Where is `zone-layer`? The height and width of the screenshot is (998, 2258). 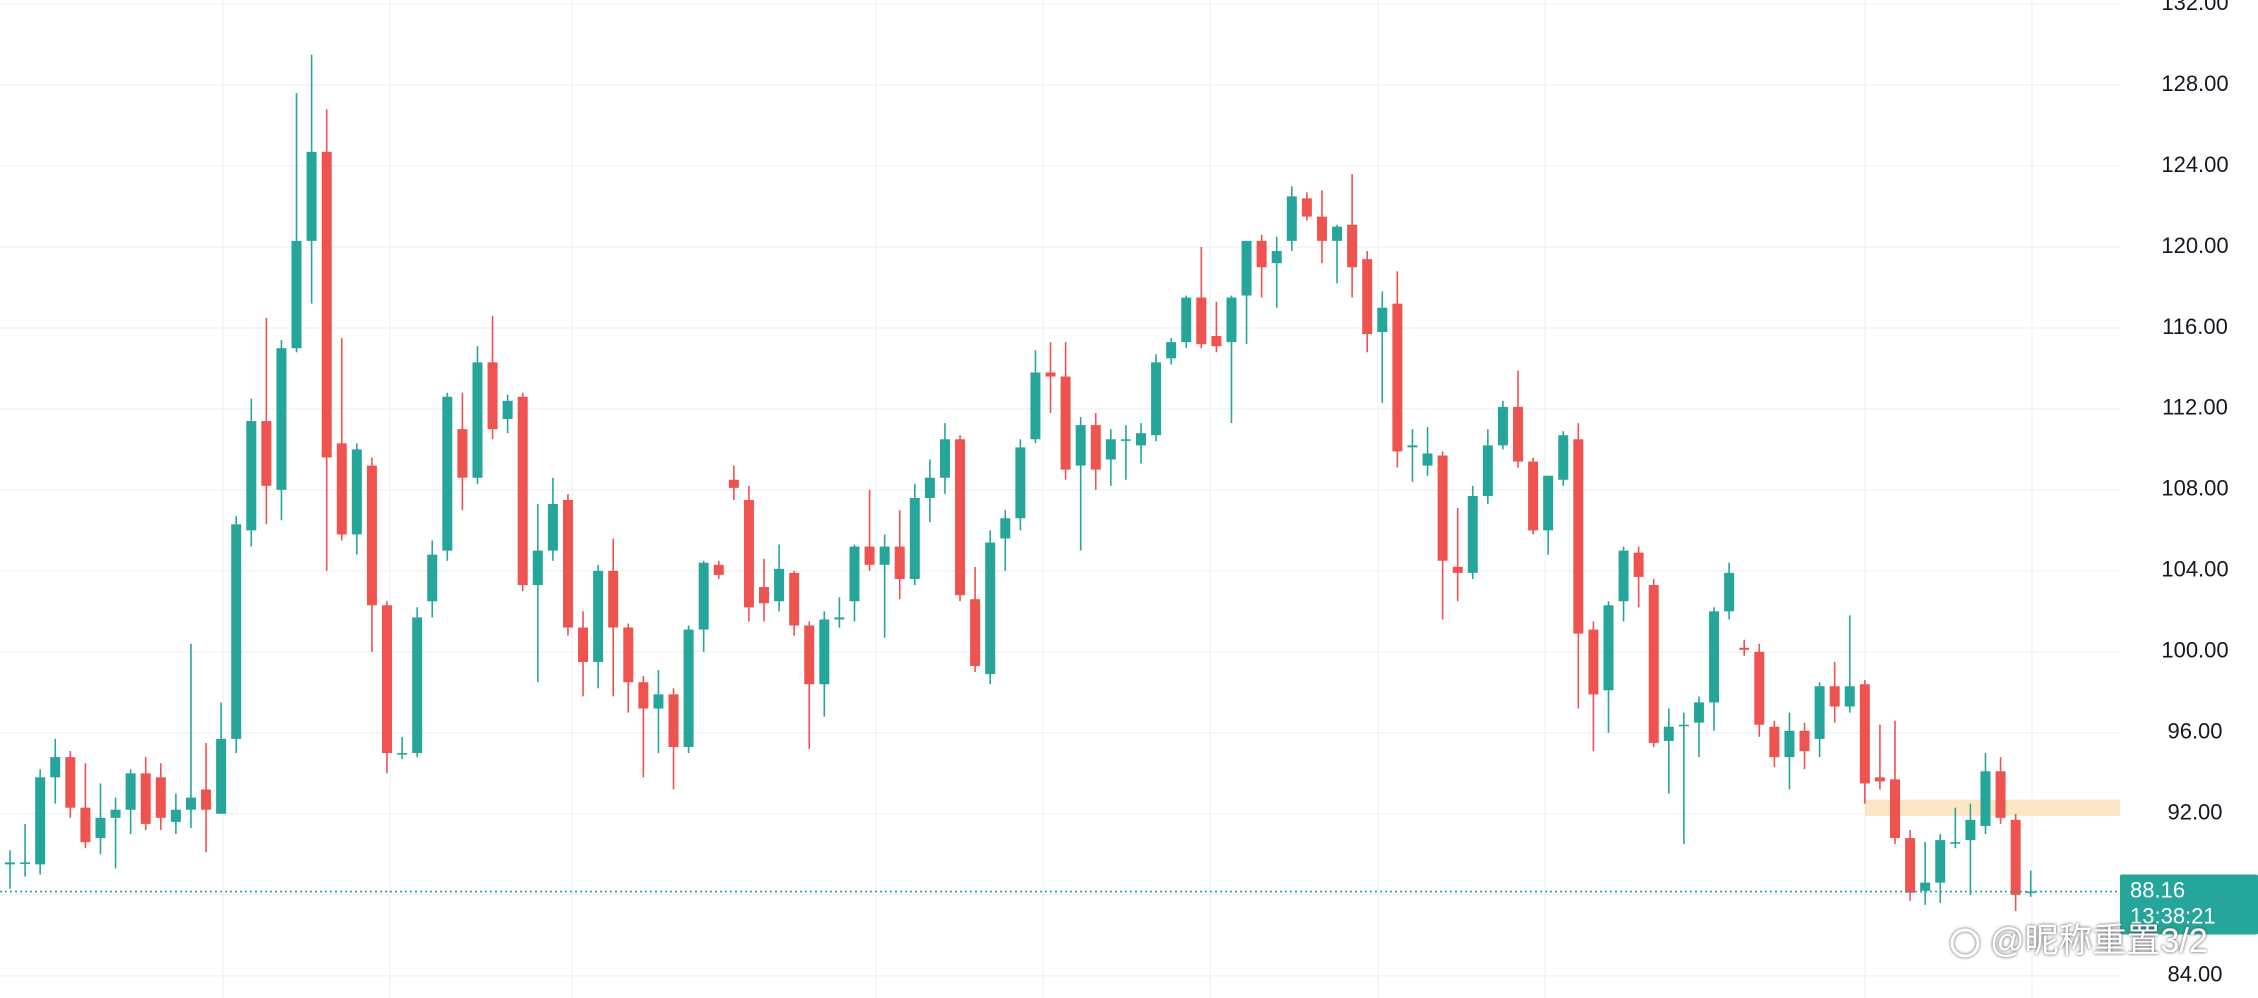
zone-layer is located at coordinates (1992, 807).